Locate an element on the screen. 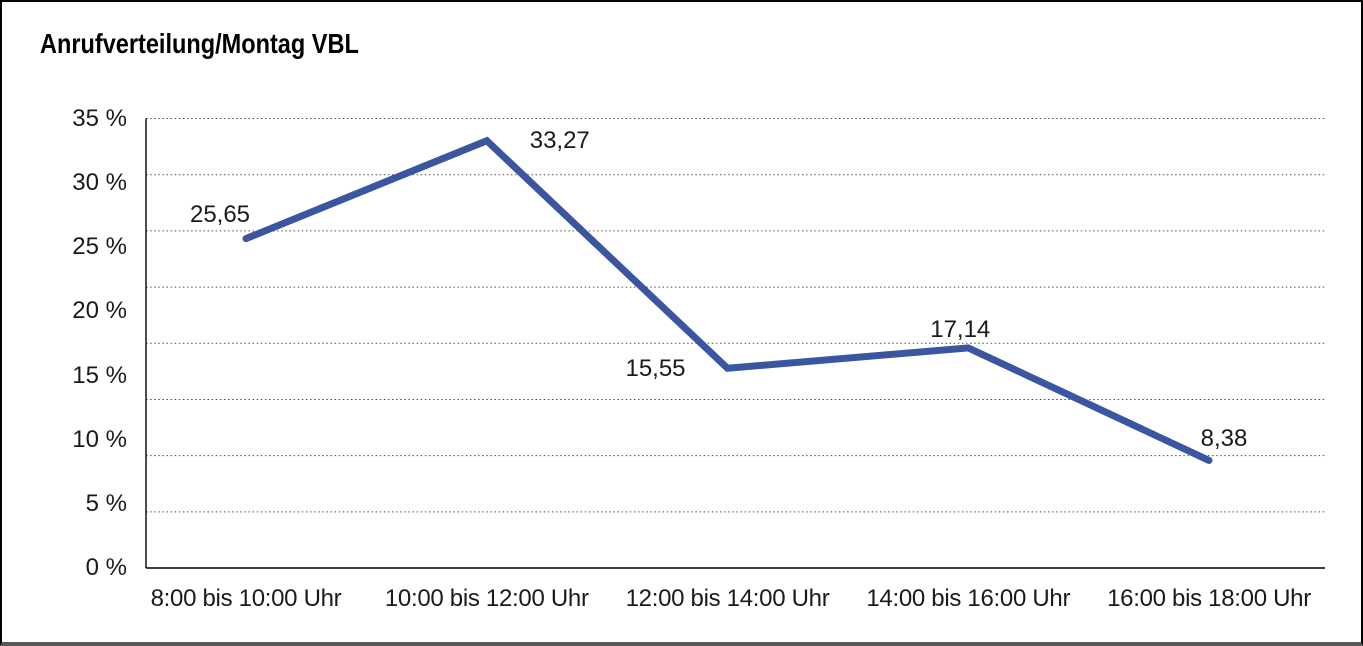  data-value-label: 17,14 is located at coordinates (960, 329).